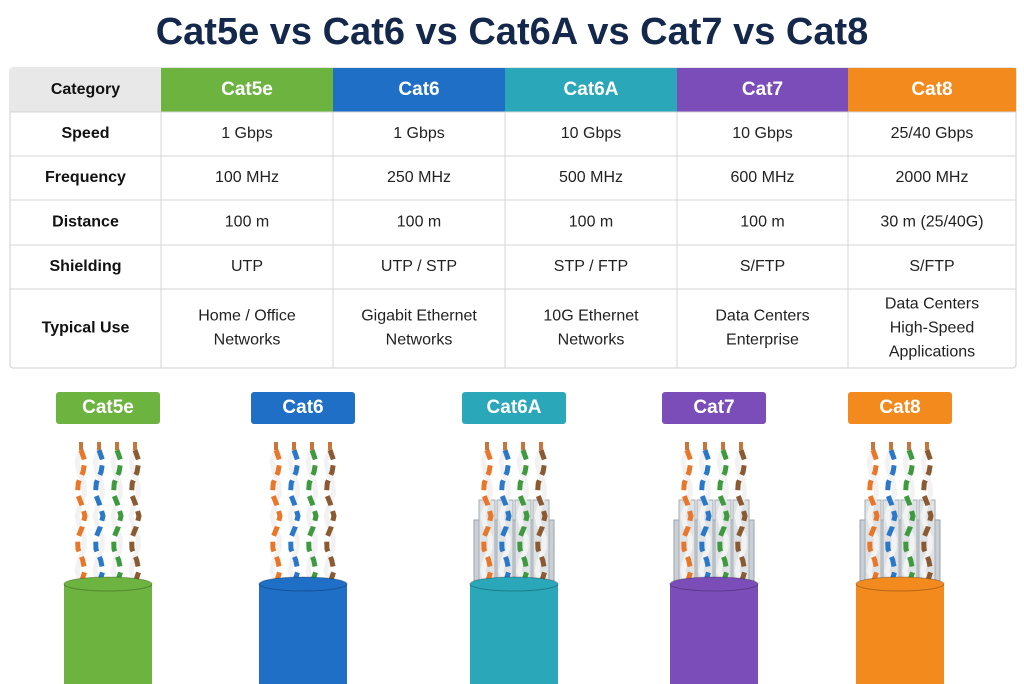 The width and height of the screenshot is (1024, 684). What do you see at coordinates (931, 89) in the screenshot?
I see `header-label: Cat8` at bounding box center [931, 89].